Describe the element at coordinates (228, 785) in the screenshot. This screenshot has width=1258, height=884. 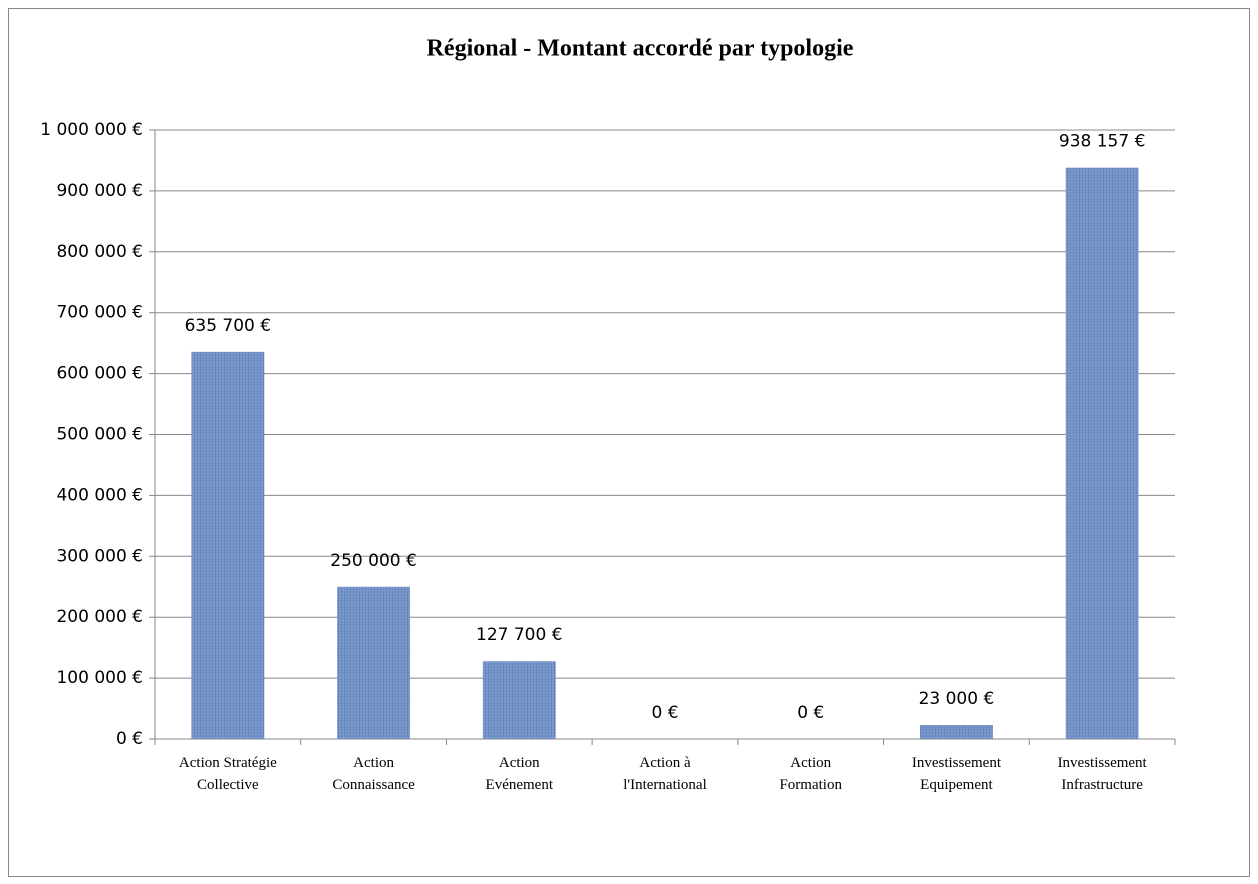
I see `x-tick-label-line: Collective` at that location.